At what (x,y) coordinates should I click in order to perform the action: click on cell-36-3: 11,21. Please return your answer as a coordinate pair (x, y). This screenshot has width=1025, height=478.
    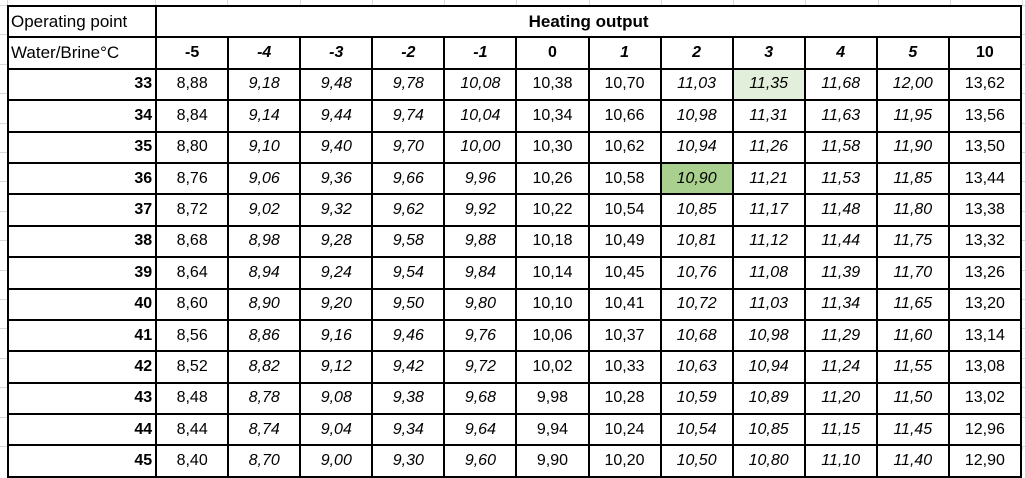
    Looking at the image, I should click on (768, 178).